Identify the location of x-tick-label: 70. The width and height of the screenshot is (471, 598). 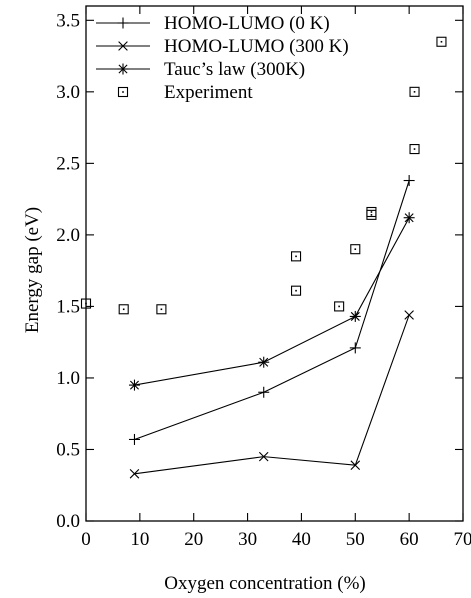
(462, 539).